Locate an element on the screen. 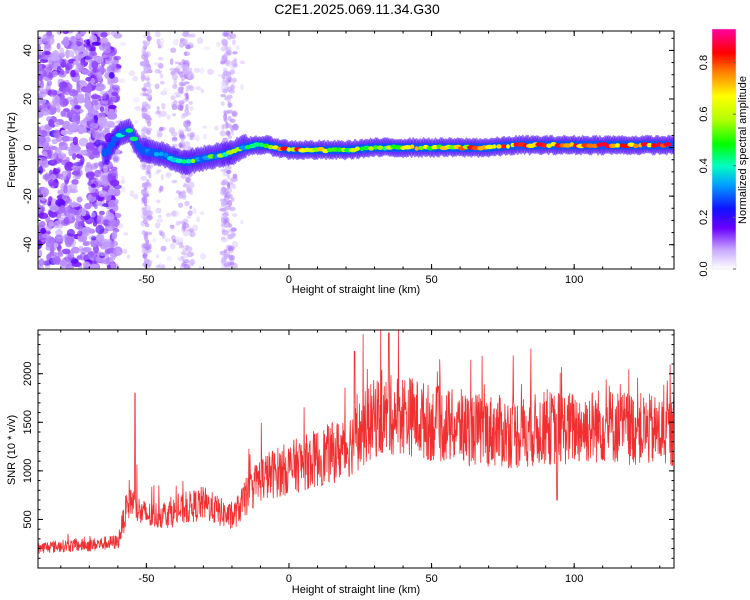 This screenshot has width=750, height=600. x-tick-label: 50 is located at coordinates (431, 579).